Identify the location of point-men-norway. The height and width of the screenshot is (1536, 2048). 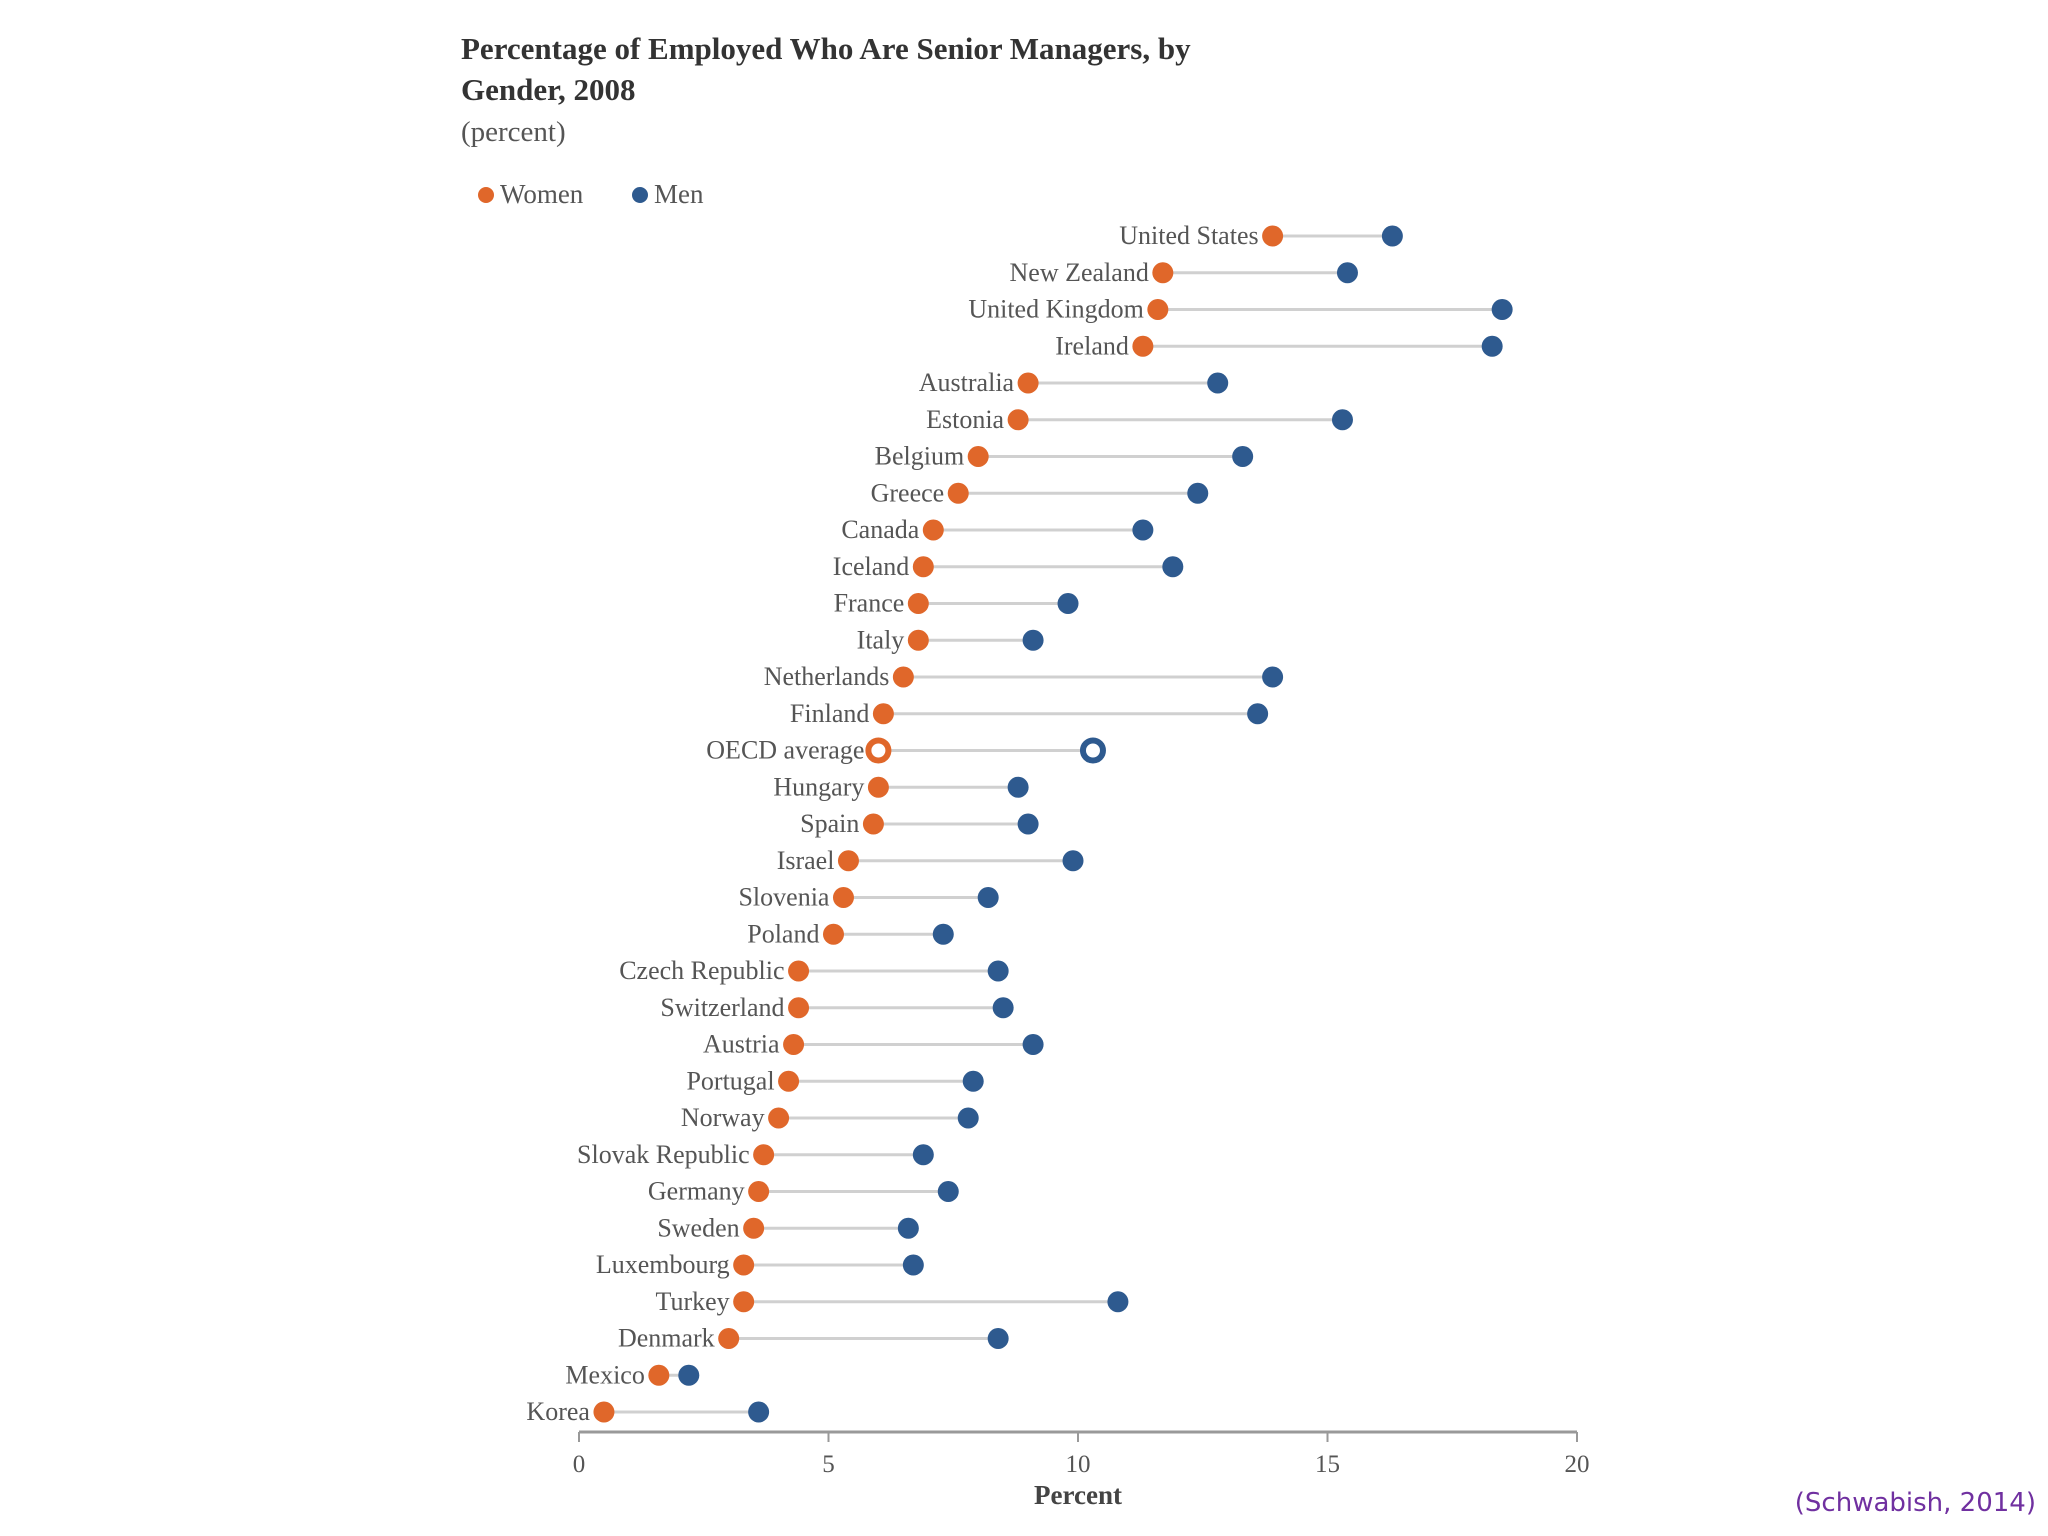
(968, 1118).